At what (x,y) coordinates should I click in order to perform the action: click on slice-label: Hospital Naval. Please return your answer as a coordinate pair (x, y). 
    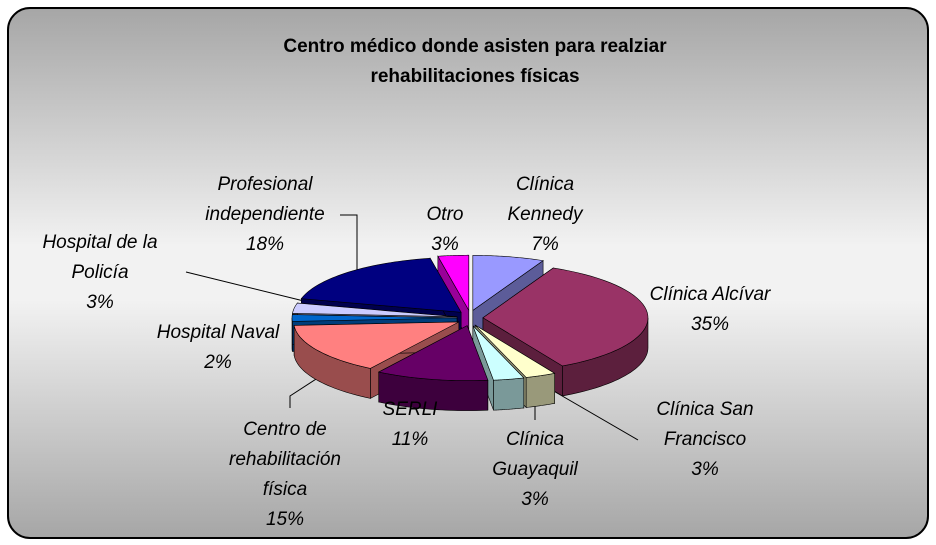
    Looking at the image, I should click on (218, 332).